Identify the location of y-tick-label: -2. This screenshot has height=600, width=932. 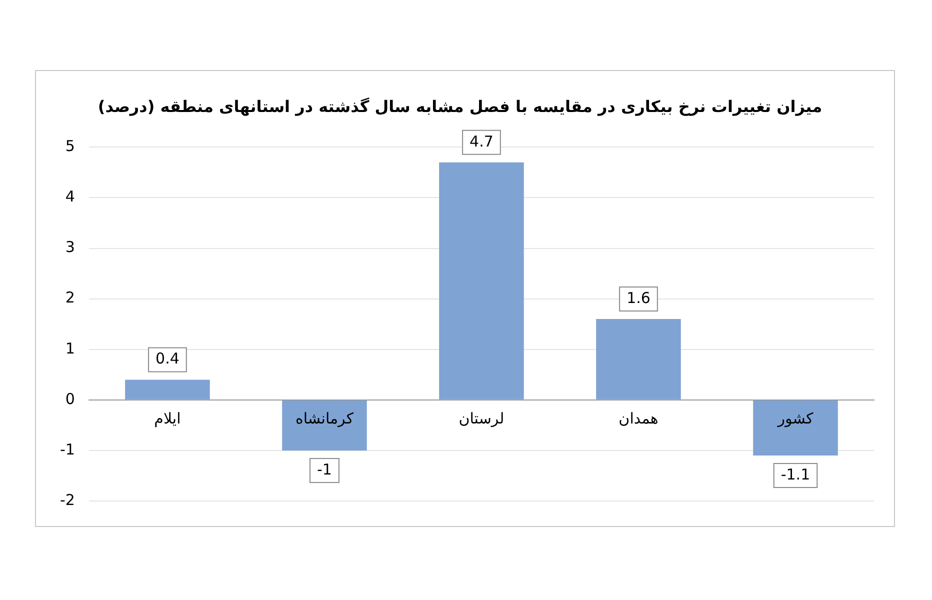
(67, 499).